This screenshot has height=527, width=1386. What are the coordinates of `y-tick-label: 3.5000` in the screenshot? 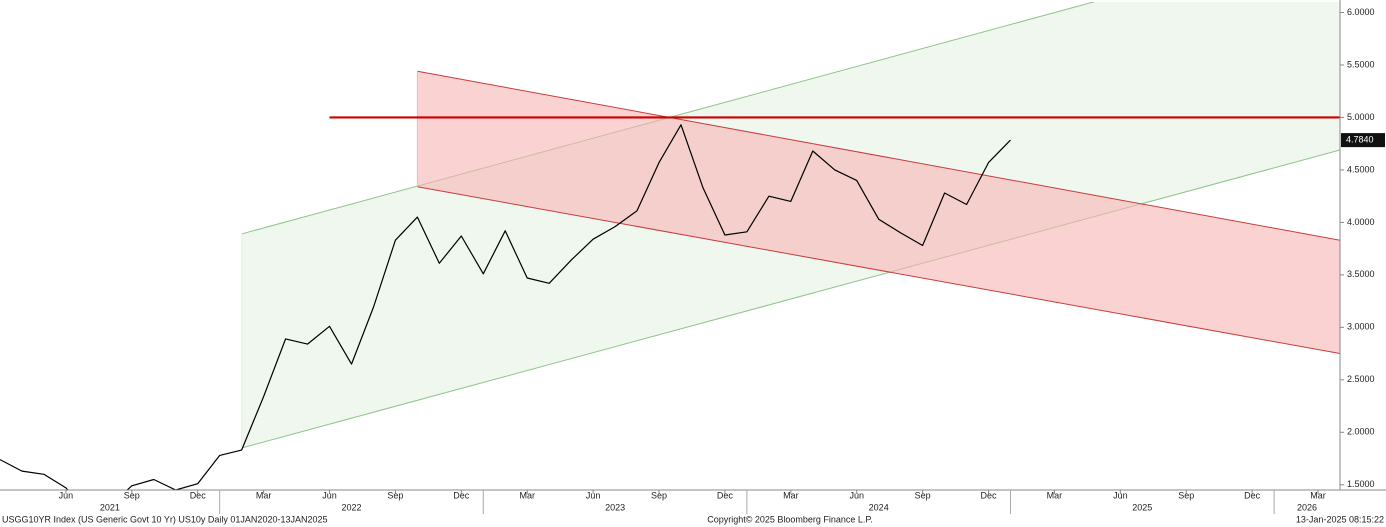 It's located at (1361, 274).